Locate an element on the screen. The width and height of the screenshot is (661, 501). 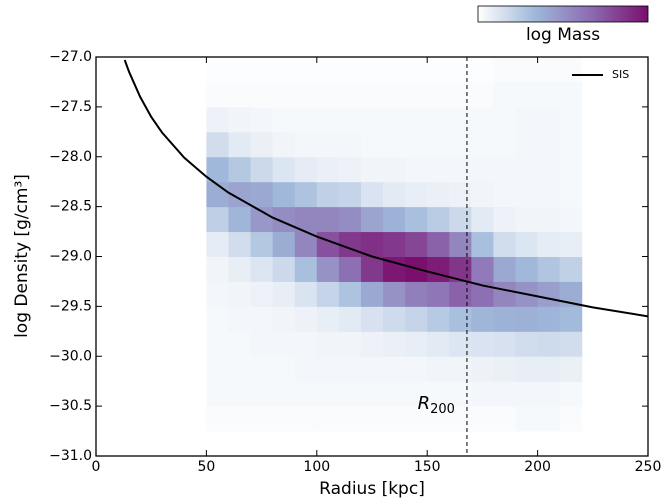
r200-symbol: R is located at coordinates (424, 403).